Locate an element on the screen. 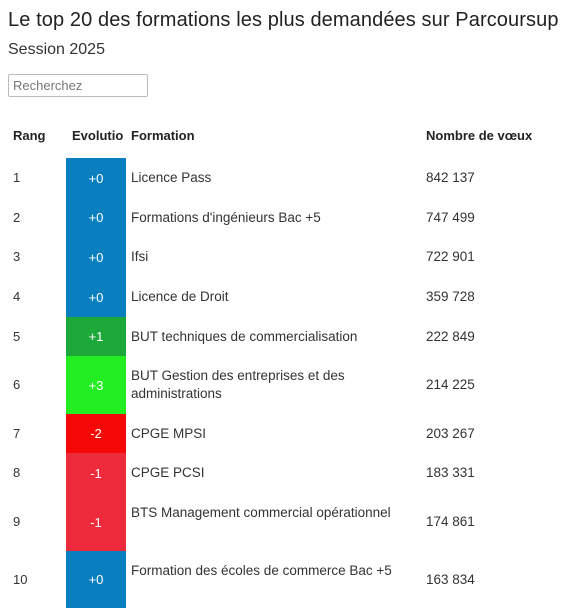  column-header-formation: Formation is located at coordinates (163, 135).